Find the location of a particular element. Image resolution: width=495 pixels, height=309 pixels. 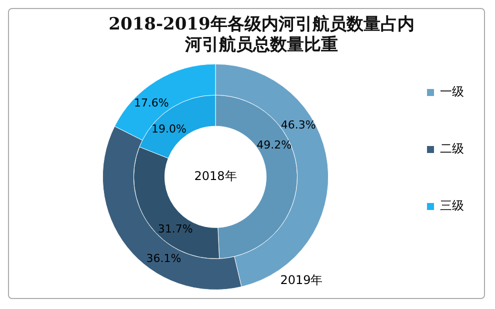

data-label: 17.6% is located at coordinates (151, 103).